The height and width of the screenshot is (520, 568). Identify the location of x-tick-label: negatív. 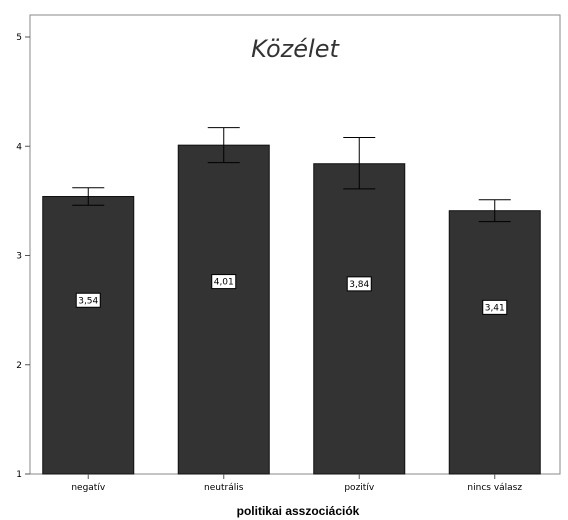
(88, 488).